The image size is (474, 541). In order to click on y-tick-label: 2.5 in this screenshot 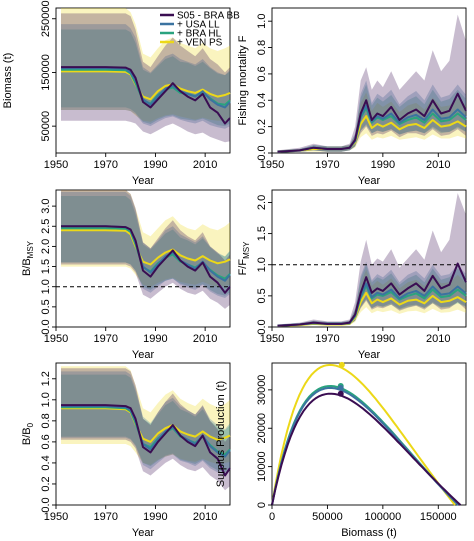, I will do `click(46, 226)`.